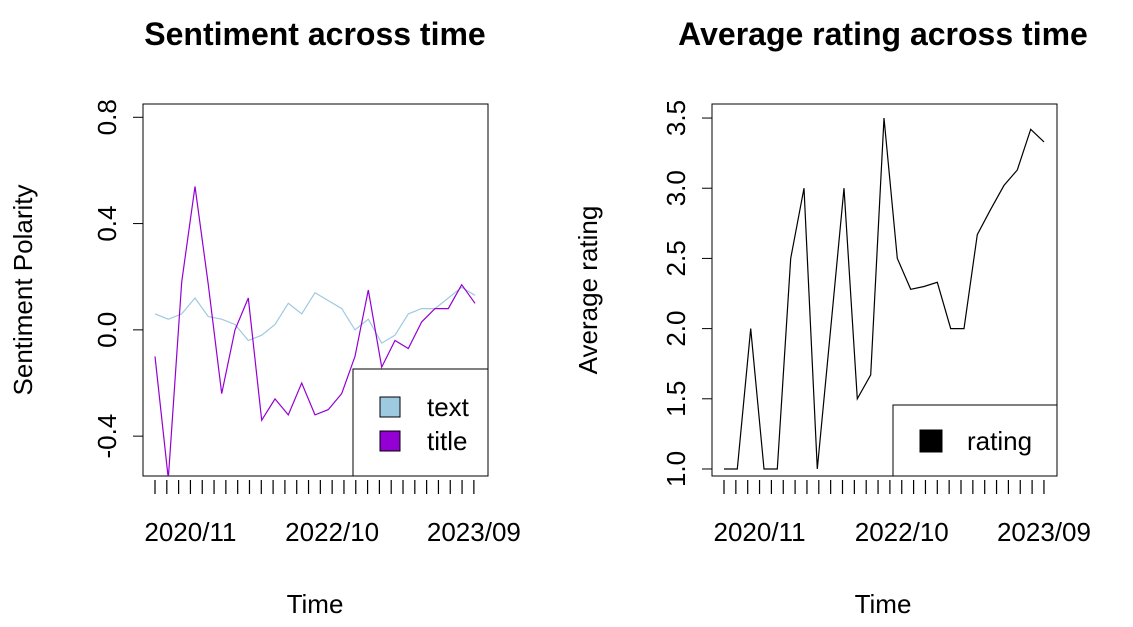  I want to click on rating-y-tick-label: 1.5, so click(676, 399).